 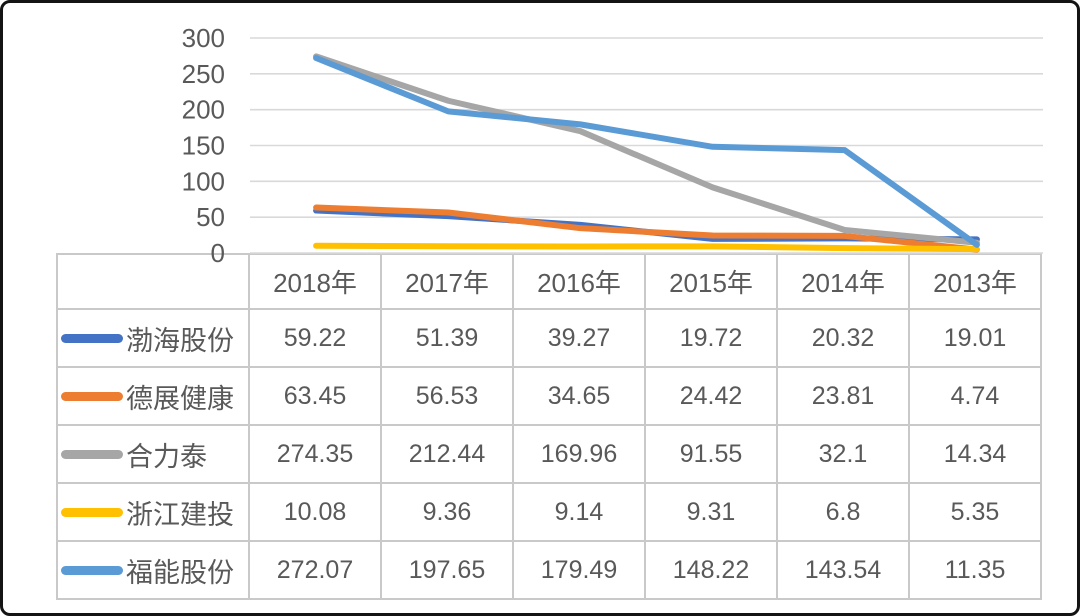 I want to click on series-name-cell: 浙江建投, so click(x=153, y=512).